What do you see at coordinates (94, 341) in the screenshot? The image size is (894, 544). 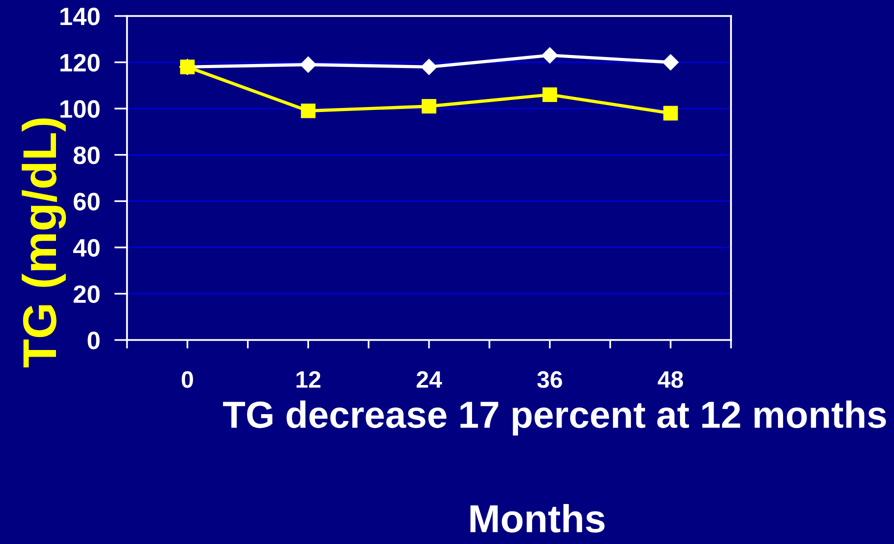 I see `y-tick-label: 0` at bounding box center [94, 341].